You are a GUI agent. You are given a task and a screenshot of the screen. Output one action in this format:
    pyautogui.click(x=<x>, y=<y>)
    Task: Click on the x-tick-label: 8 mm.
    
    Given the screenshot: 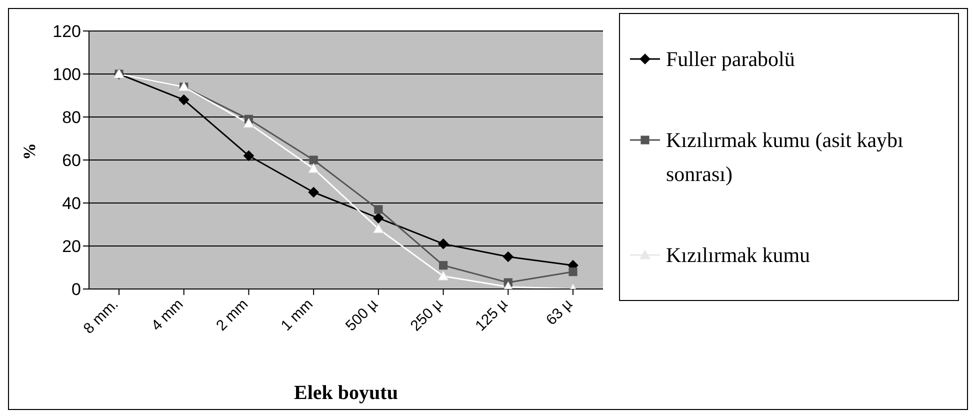 What is the action you would take?
    pyautogui.click(x=101, y=317)
    